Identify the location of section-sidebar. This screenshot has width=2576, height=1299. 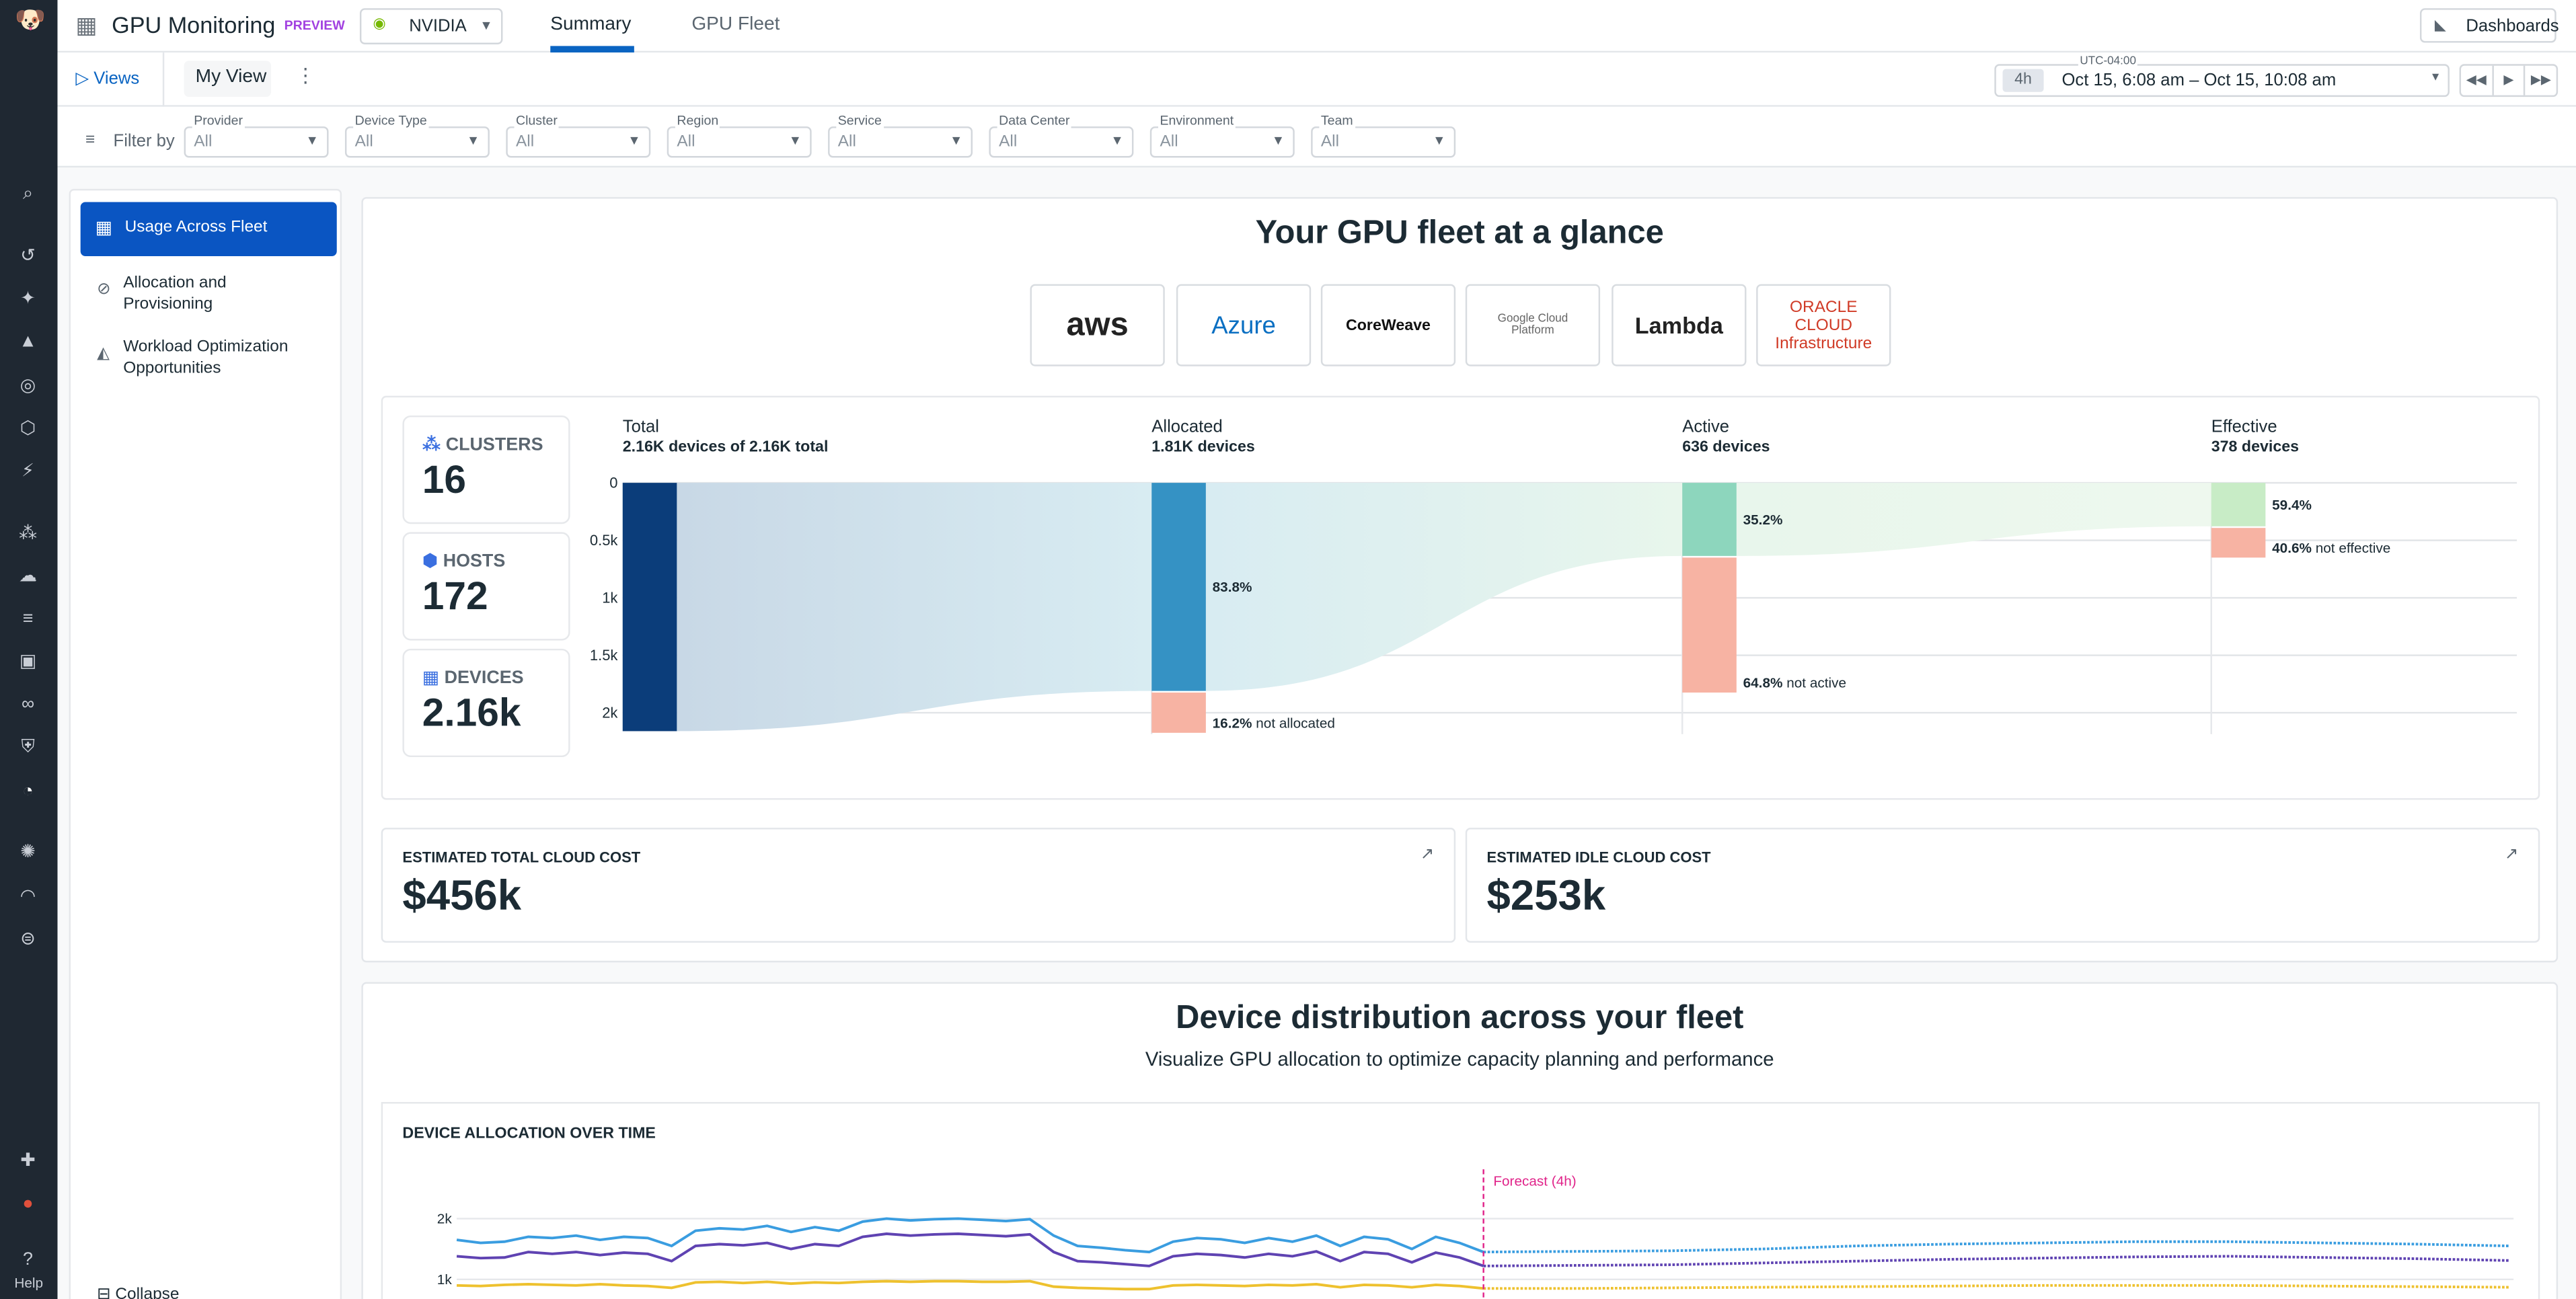
(205, 743).